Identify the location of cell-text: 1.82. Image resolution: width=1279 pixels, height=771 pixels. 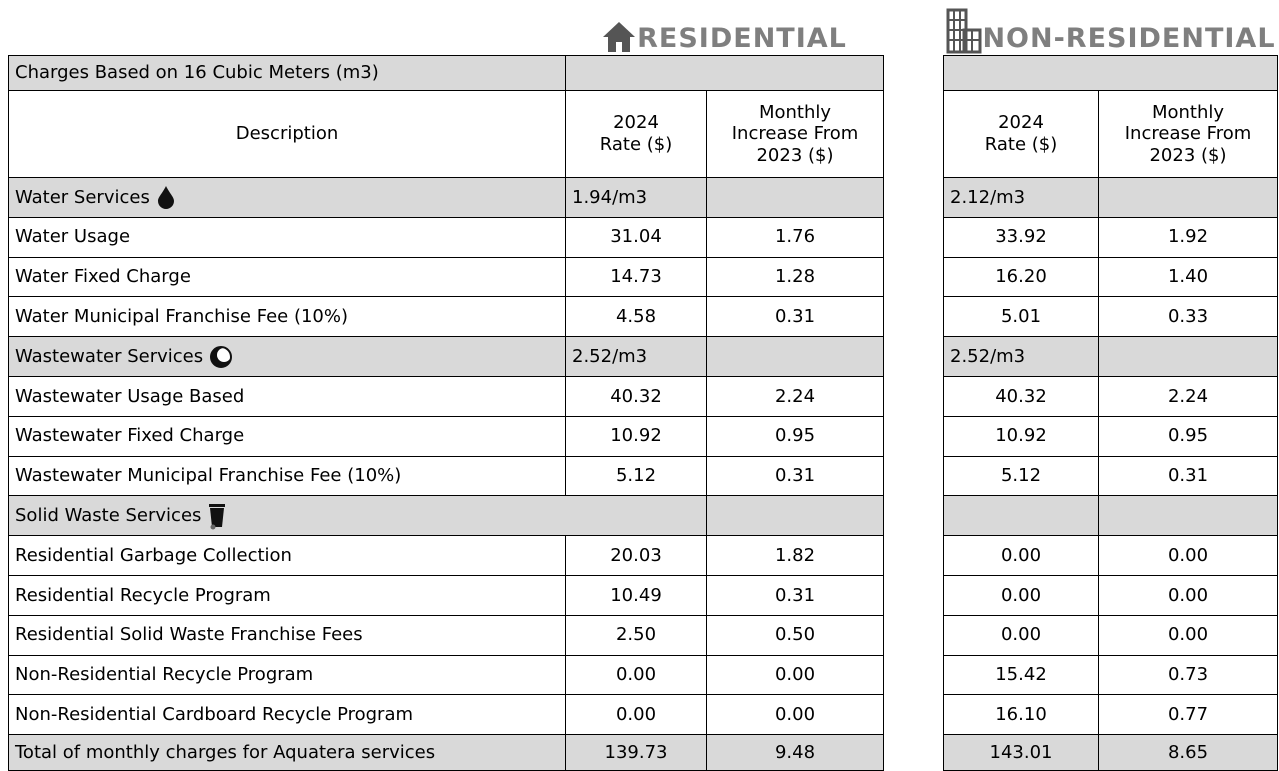
(795, 555).